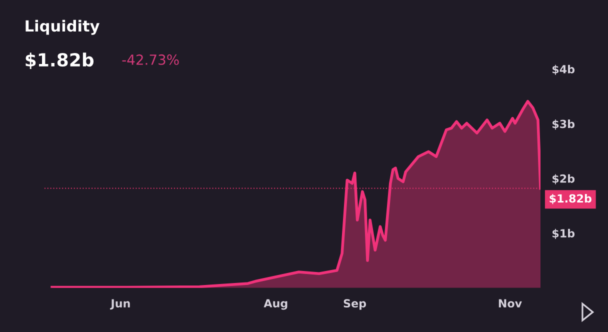 This screenshot has width=608, height=332. Describe the element at coordinates (120, 304) in the screenshot. I see `x-tick-label: Jun` at that location.